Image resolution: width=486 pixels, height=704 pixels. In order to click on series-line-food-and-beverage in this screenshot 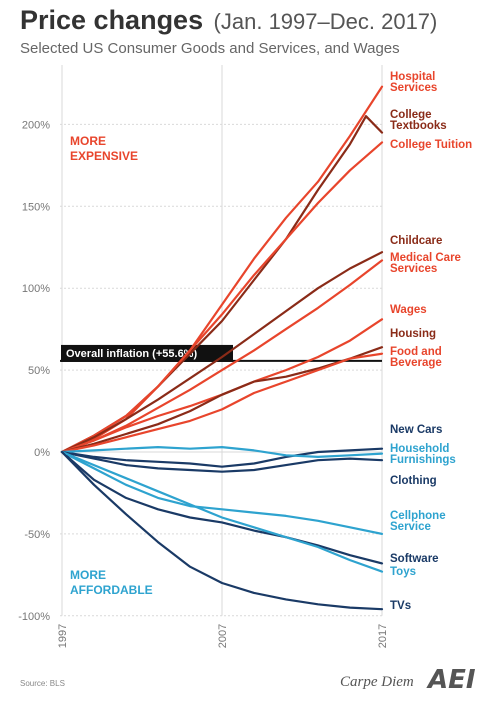, I will do `click(222, 403)`.